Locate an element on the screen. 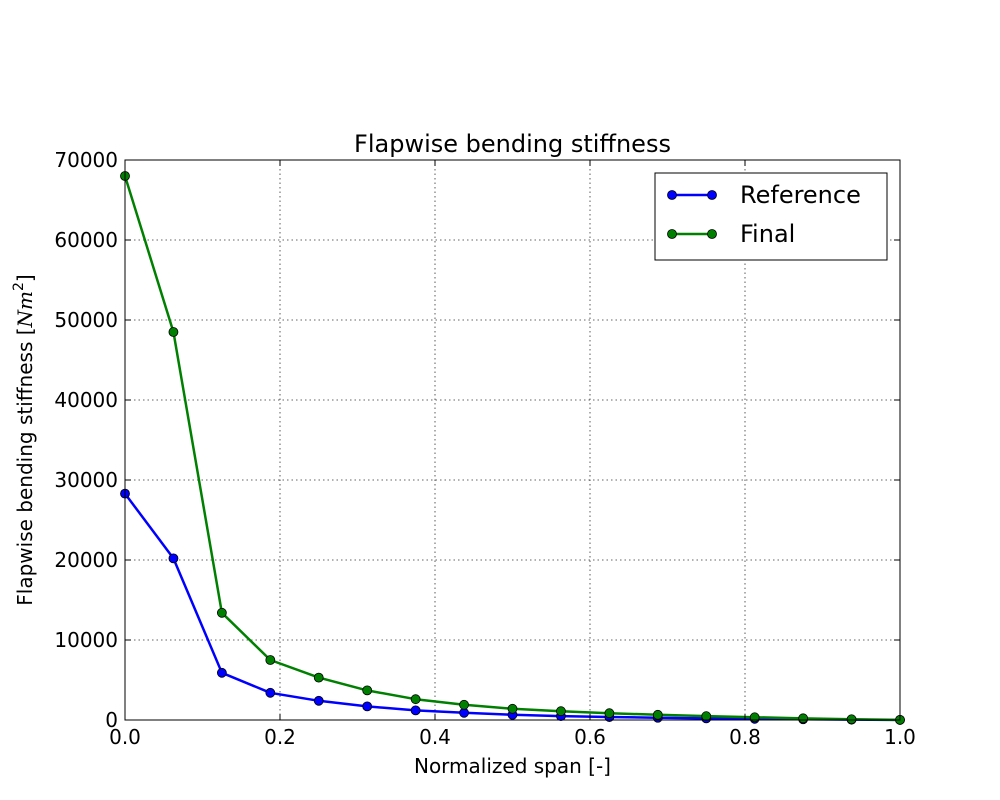 This screenshot has height=800, width=1000. y-axis-title-prefix: Flapwise bending stiffness [ is located at coordinates (25, 466).